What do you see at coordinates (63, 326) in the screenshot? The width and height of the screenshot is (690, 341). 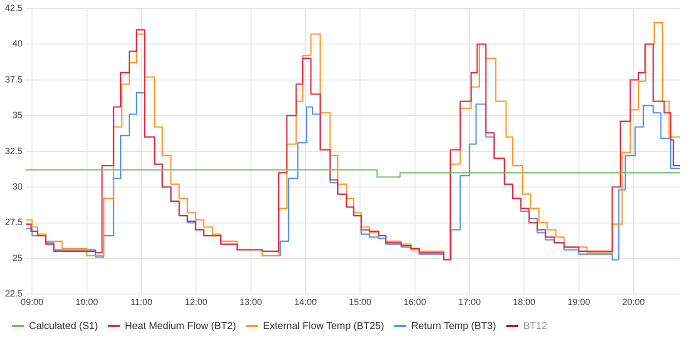 I see `legend-label: Calculated (S1)` at bounding box center [63, 326].